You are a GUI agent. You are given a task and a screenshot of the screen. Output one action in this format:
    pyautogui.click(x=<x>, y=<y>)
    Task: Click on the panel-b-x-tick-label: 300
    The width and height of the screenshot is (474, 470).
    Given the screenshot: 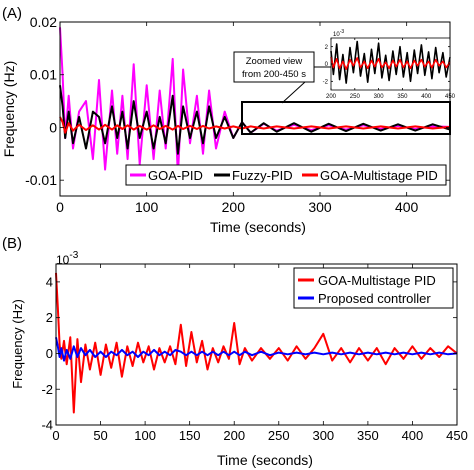 What is the action you would take?
    pyautogui.click(x=323, y=435)
    